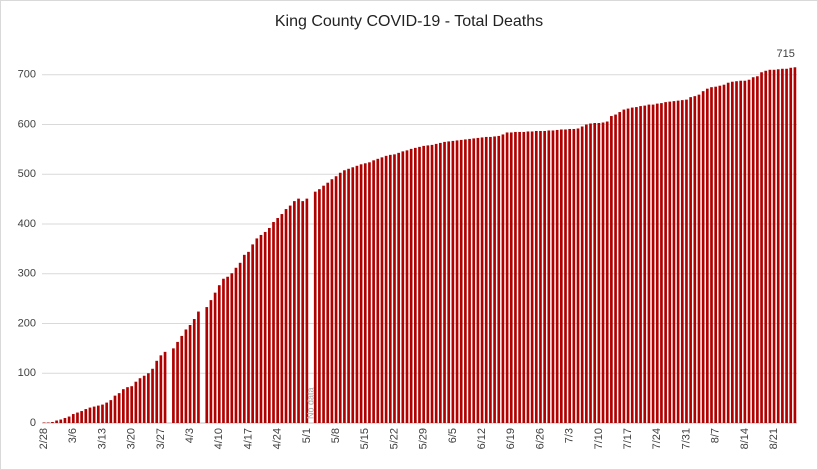 The height and width of the screenshot is (470, 818). What do you see at coordinates (27, 174) in the screenshot?
I see `y-tick-label: 500` at bounding box center [27, 174].